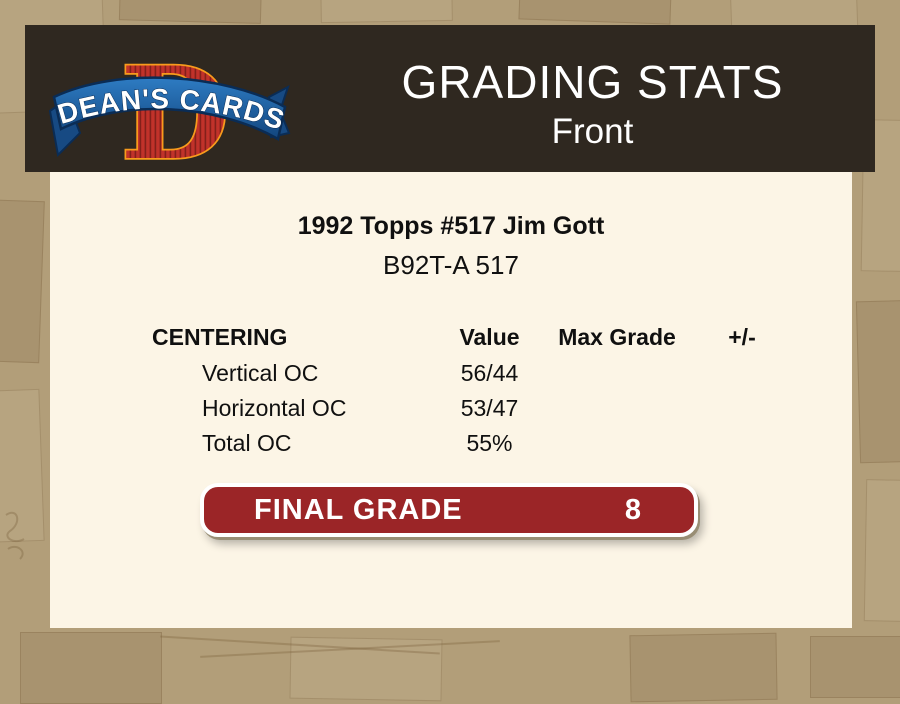 Image resolution: width=900 pixels, height=704 pixels. What do you see at coordinates (489, 373) in the screenshot?
I see `row-value: 56/44` at bounding box center [489, 373].